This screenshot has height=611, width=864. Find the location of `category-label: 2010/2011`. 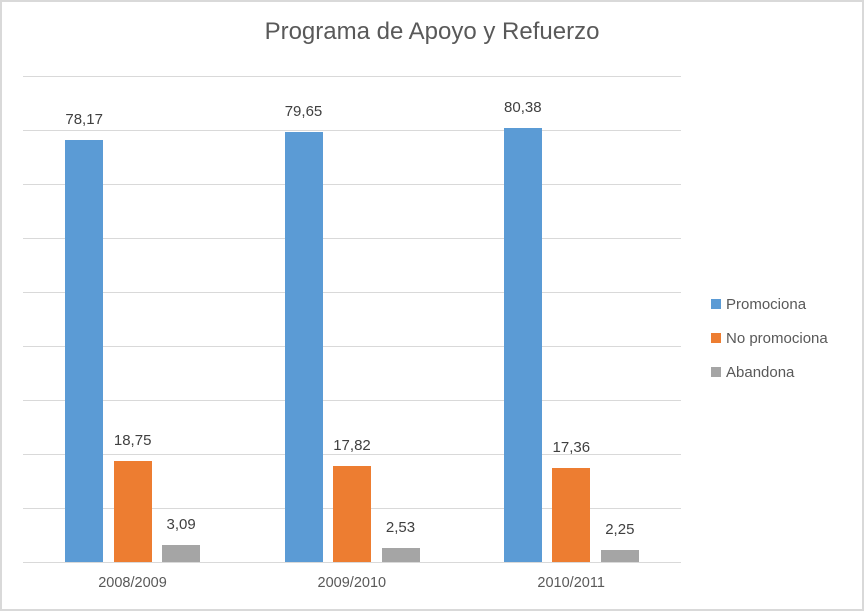

category-label: 2010/2011 is located at coordinates (571, 583).